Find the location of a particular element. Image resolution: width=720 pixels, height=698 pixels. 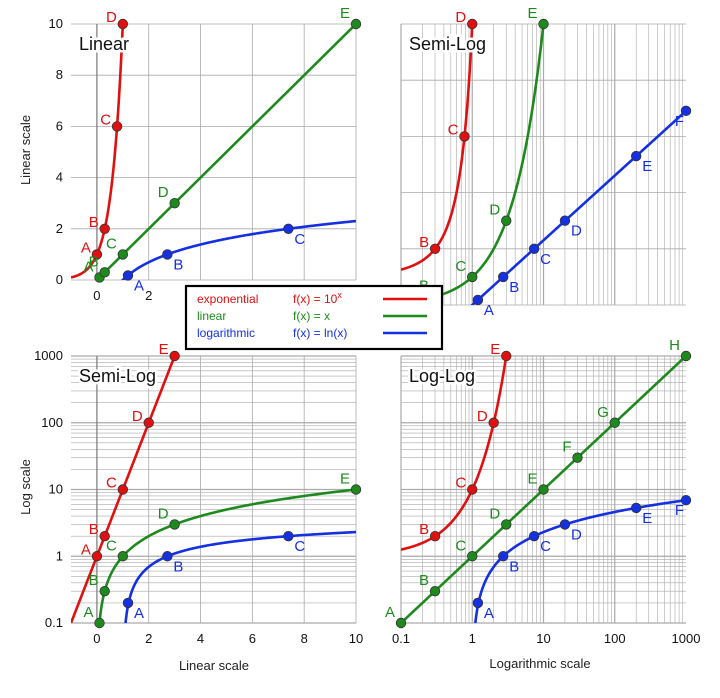

y-tick-label: 0.1 is located at coordinates (54, 622).